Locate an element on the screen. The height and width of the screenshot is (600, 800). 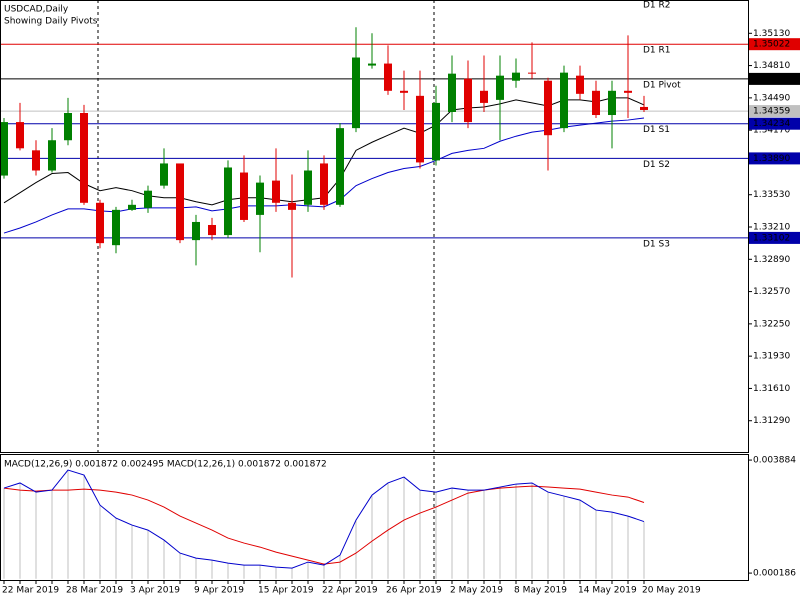
level-label: D1 R2 is located at coordinates (657, 6).